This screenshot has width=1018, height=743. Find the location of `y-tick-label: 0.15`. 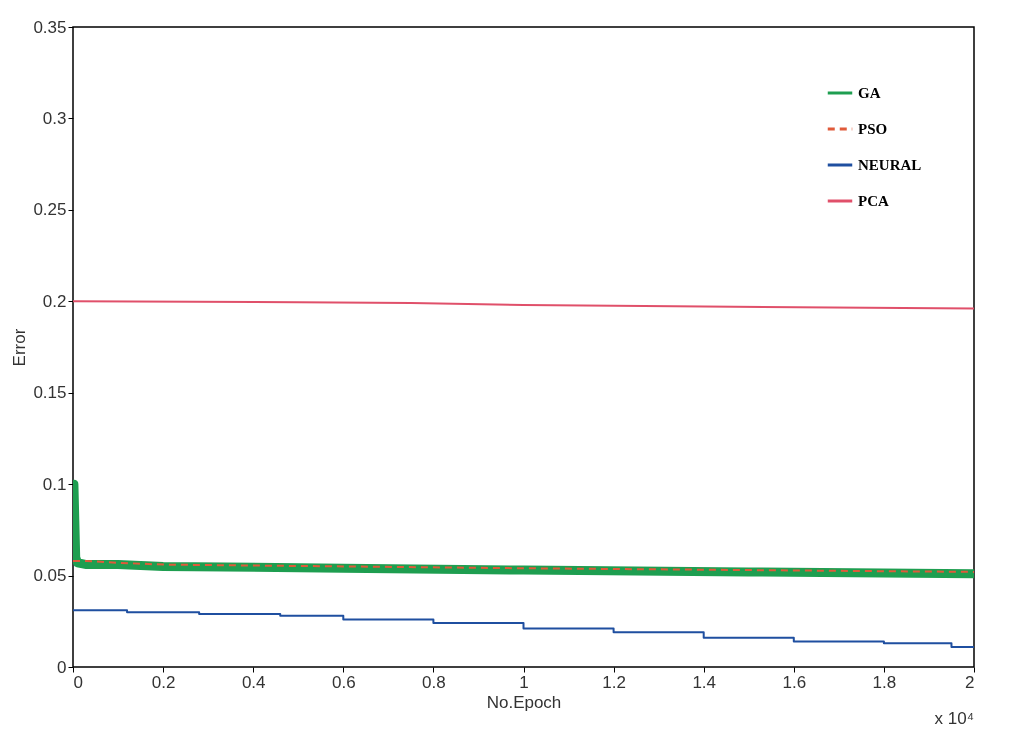

y-tick-label: 0.15 is located at coordinates (50, 393).